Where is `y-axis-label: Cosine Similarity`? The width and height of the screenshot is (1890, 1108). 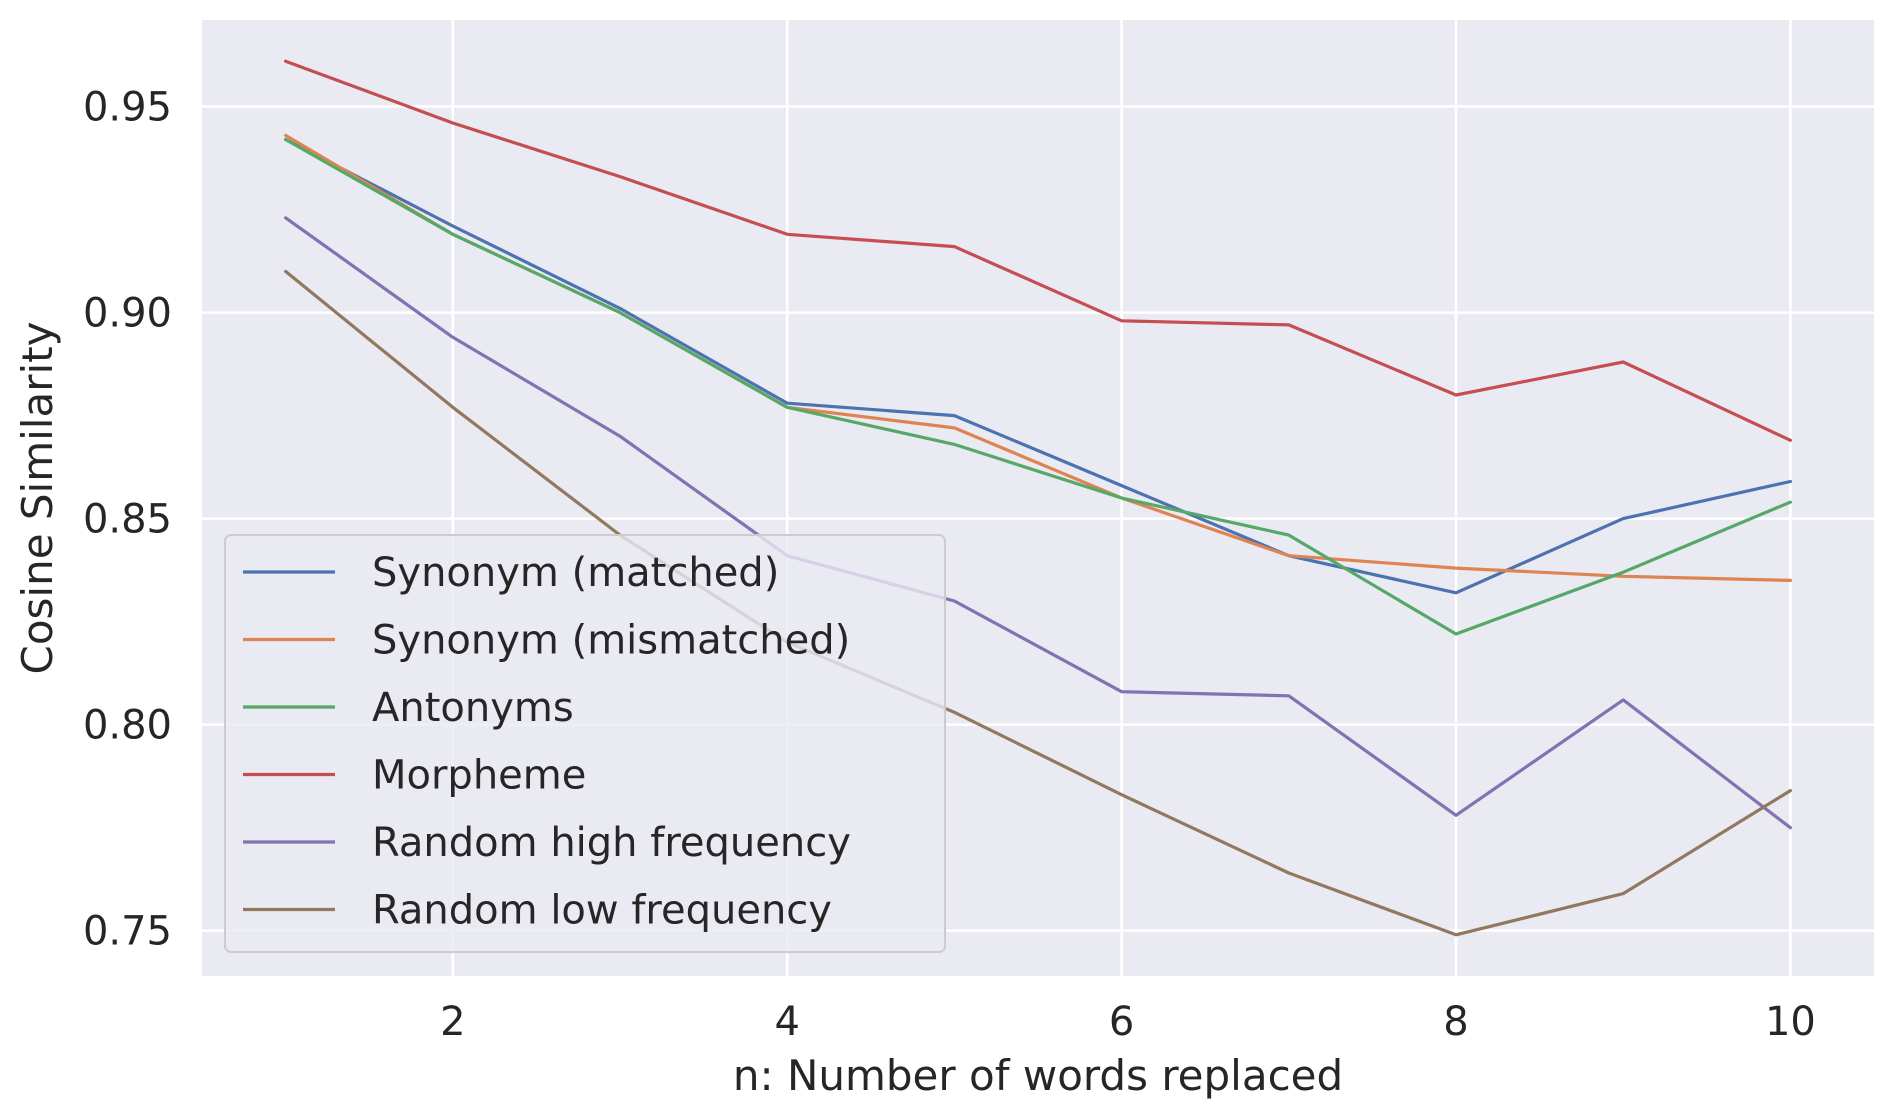
y-axis-label: Cosine Similarity is located at coordinates (37, 498).